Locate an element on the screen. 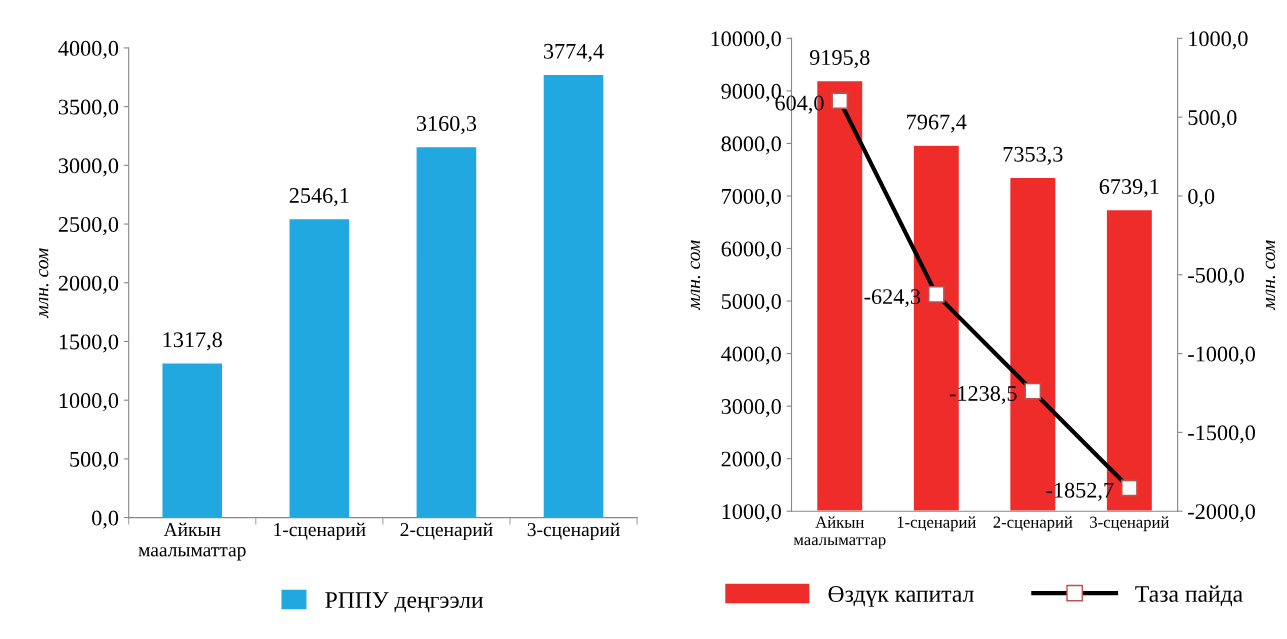 The width and height of the screenshot is (1287, 639). y2-tick-label: 1000,0 is located at coordinates (1218, 40).